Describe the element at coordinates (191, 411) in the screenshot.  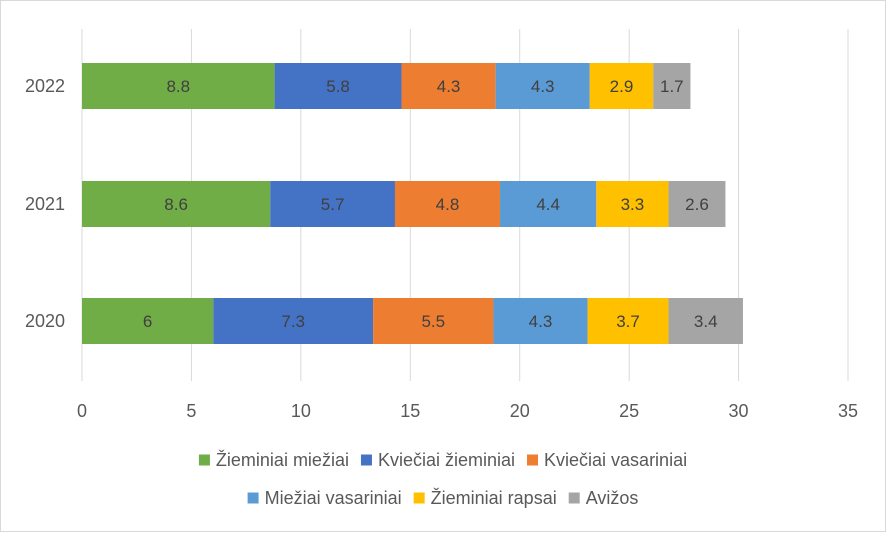
I see `x-tick-label-1: 5` at that location.